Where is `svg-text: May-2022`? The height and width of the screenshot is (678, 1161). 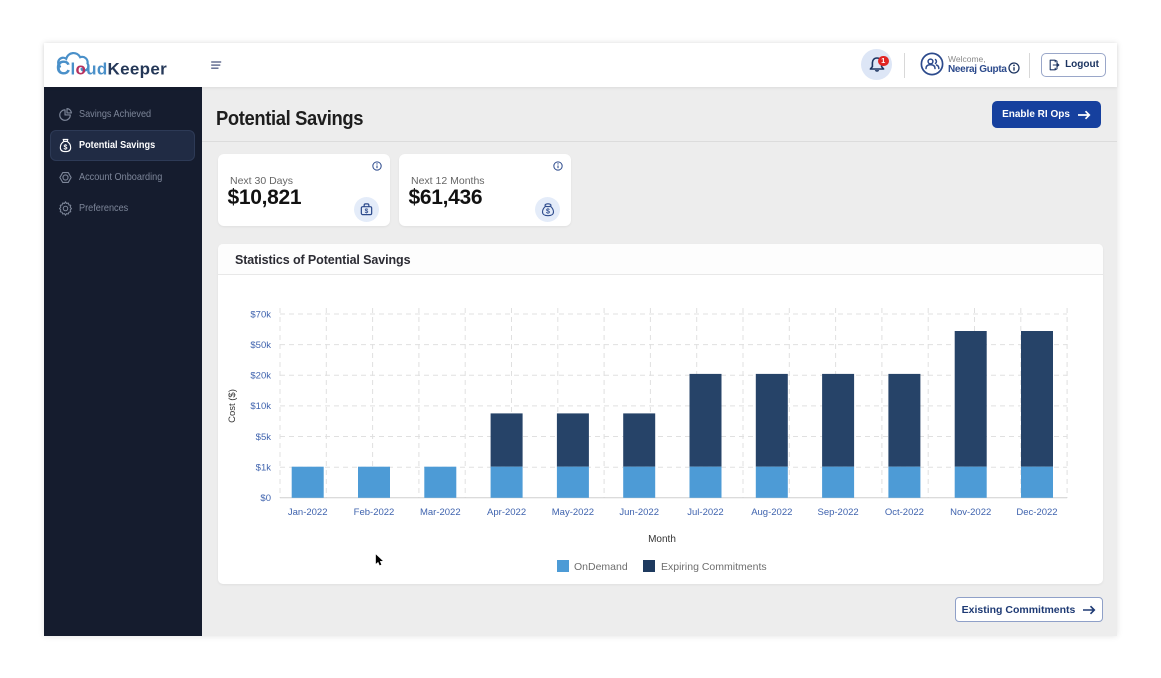 svg-text: May-2022 is located at coordinates (573, 512).